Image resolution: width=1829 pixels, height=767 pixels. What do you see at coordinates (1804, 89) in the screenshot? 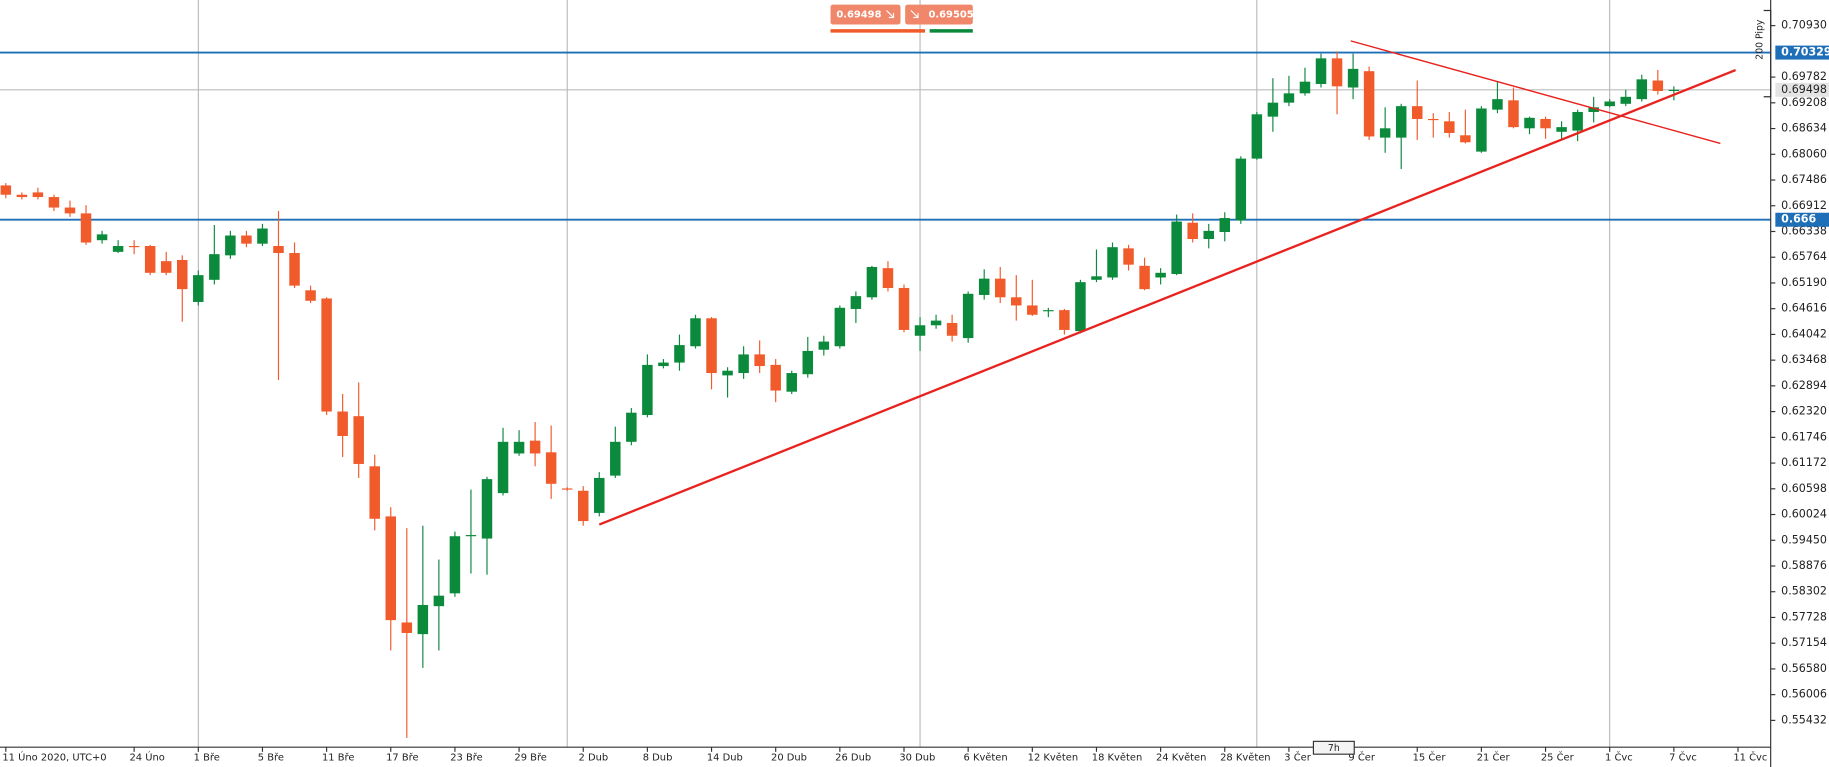
I see `current-price-label: 0.69498` at bounding box center [1804, 89].